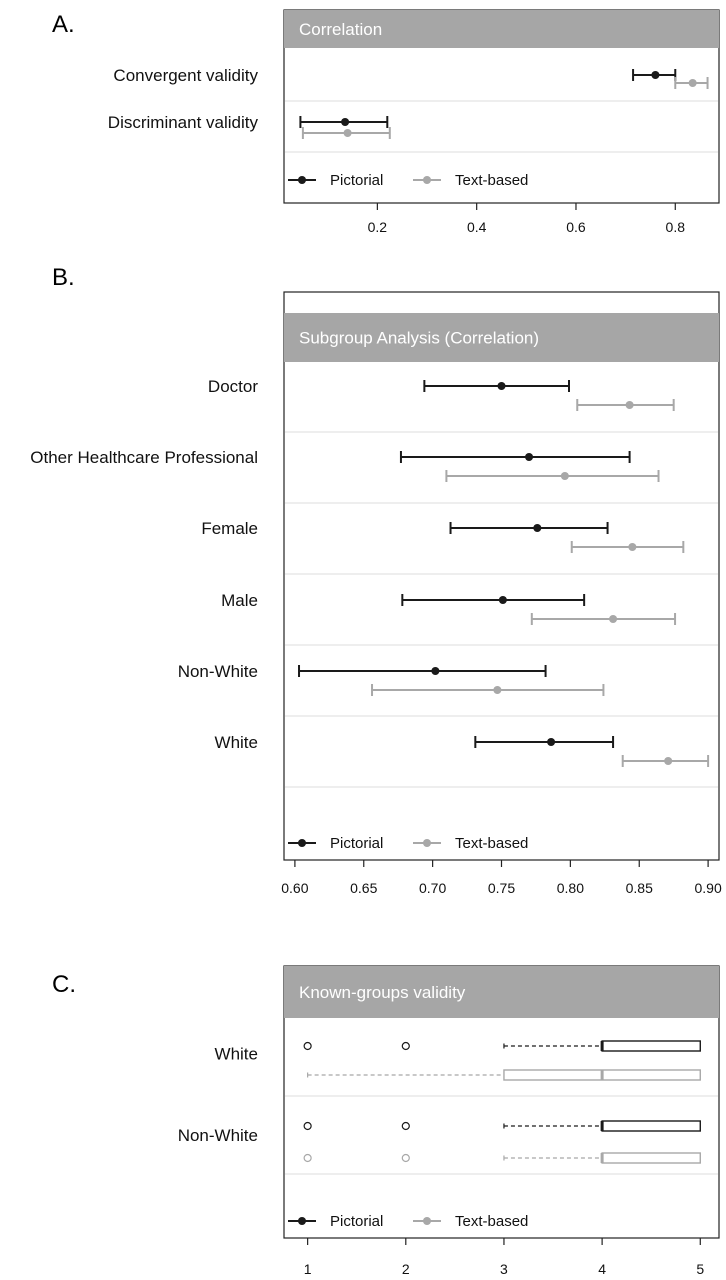 The width and height of the screenshot is (726, 1280). I want to click on panel-title: Correlation, so click(340, 29).